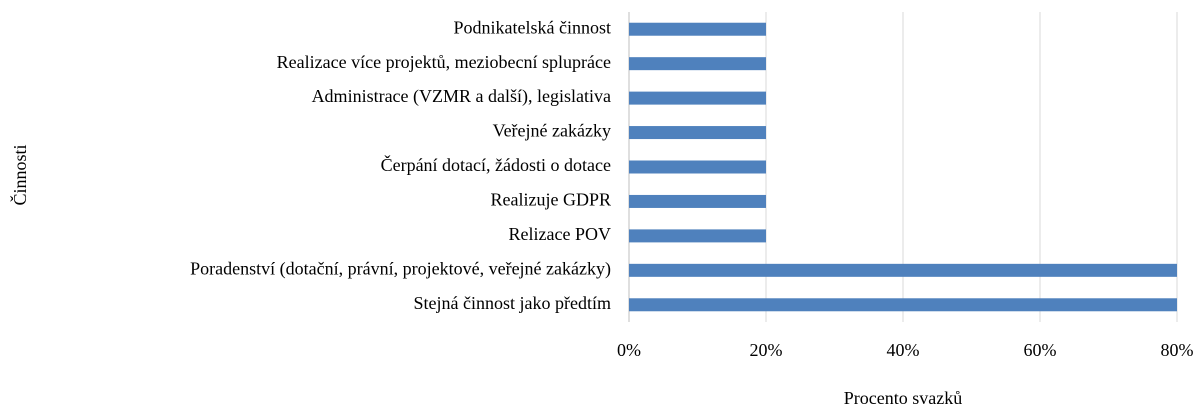 This screenshot has width=1200, height=412. I want to click on y-tick-label: Administrace (VZMR a další), legislativa, so click(461, 96).